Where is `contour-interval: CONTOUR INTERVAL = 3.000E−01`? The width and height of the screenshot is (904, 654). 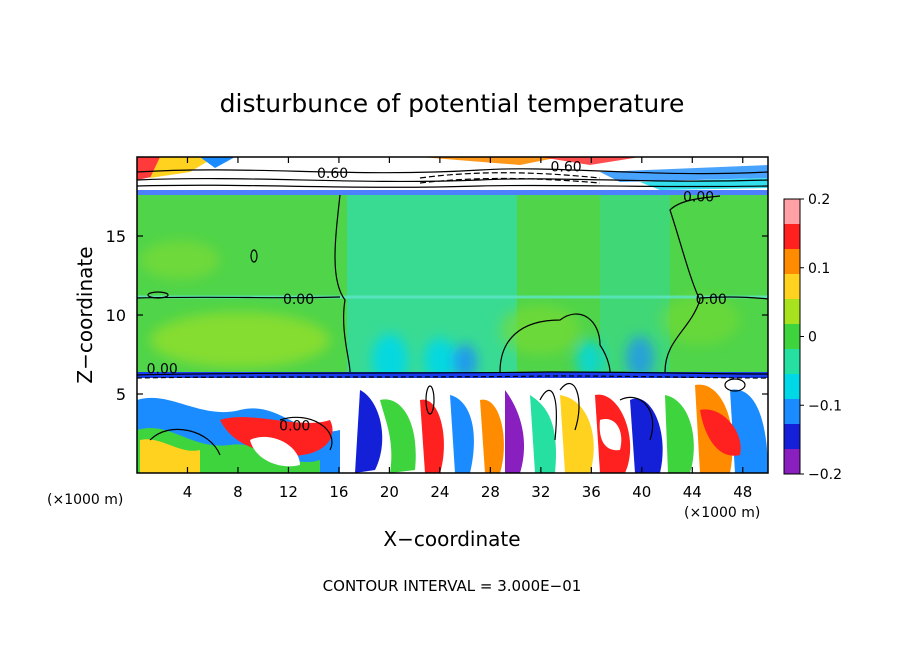 contour-interval: CONTOUR INTERVAL = 3.000E−01 is located at coordinates (452, 586).